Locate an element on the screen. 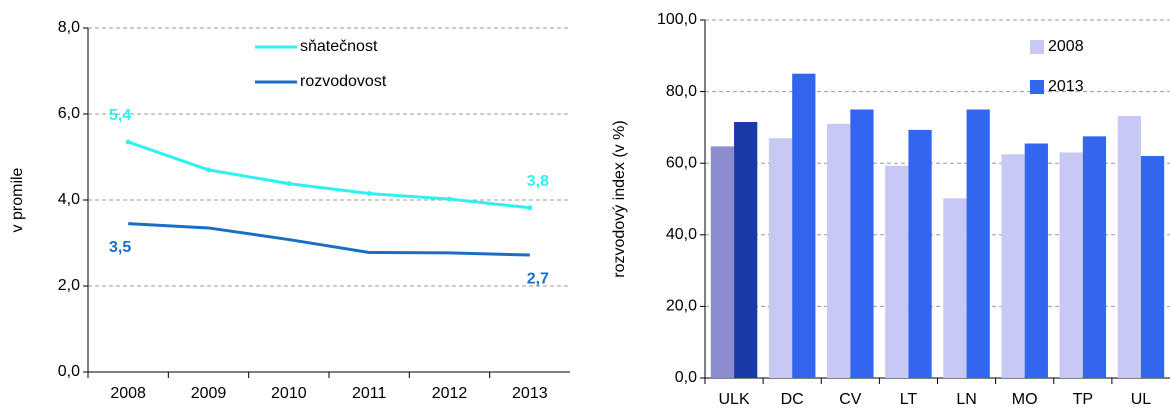 Image resolution: width=1170 pixels, height=412 pixels. y-tick-label: 80,0 is located at coordinates (681, 91).